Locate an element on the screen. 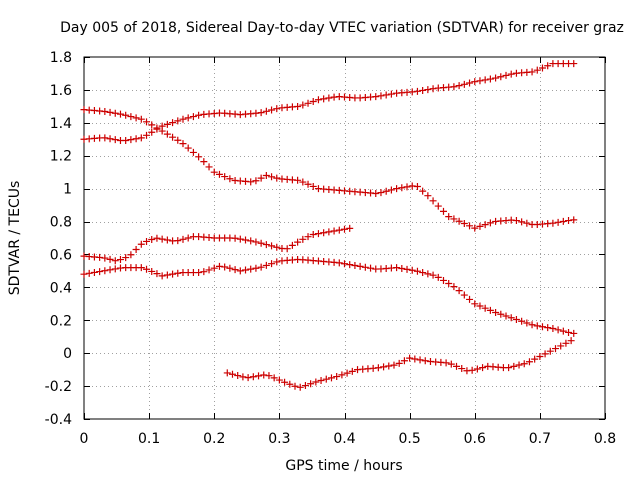 This screenshot has width=640, height=480. x-tick-label: 0.7 is located at coordinates (540, 439).